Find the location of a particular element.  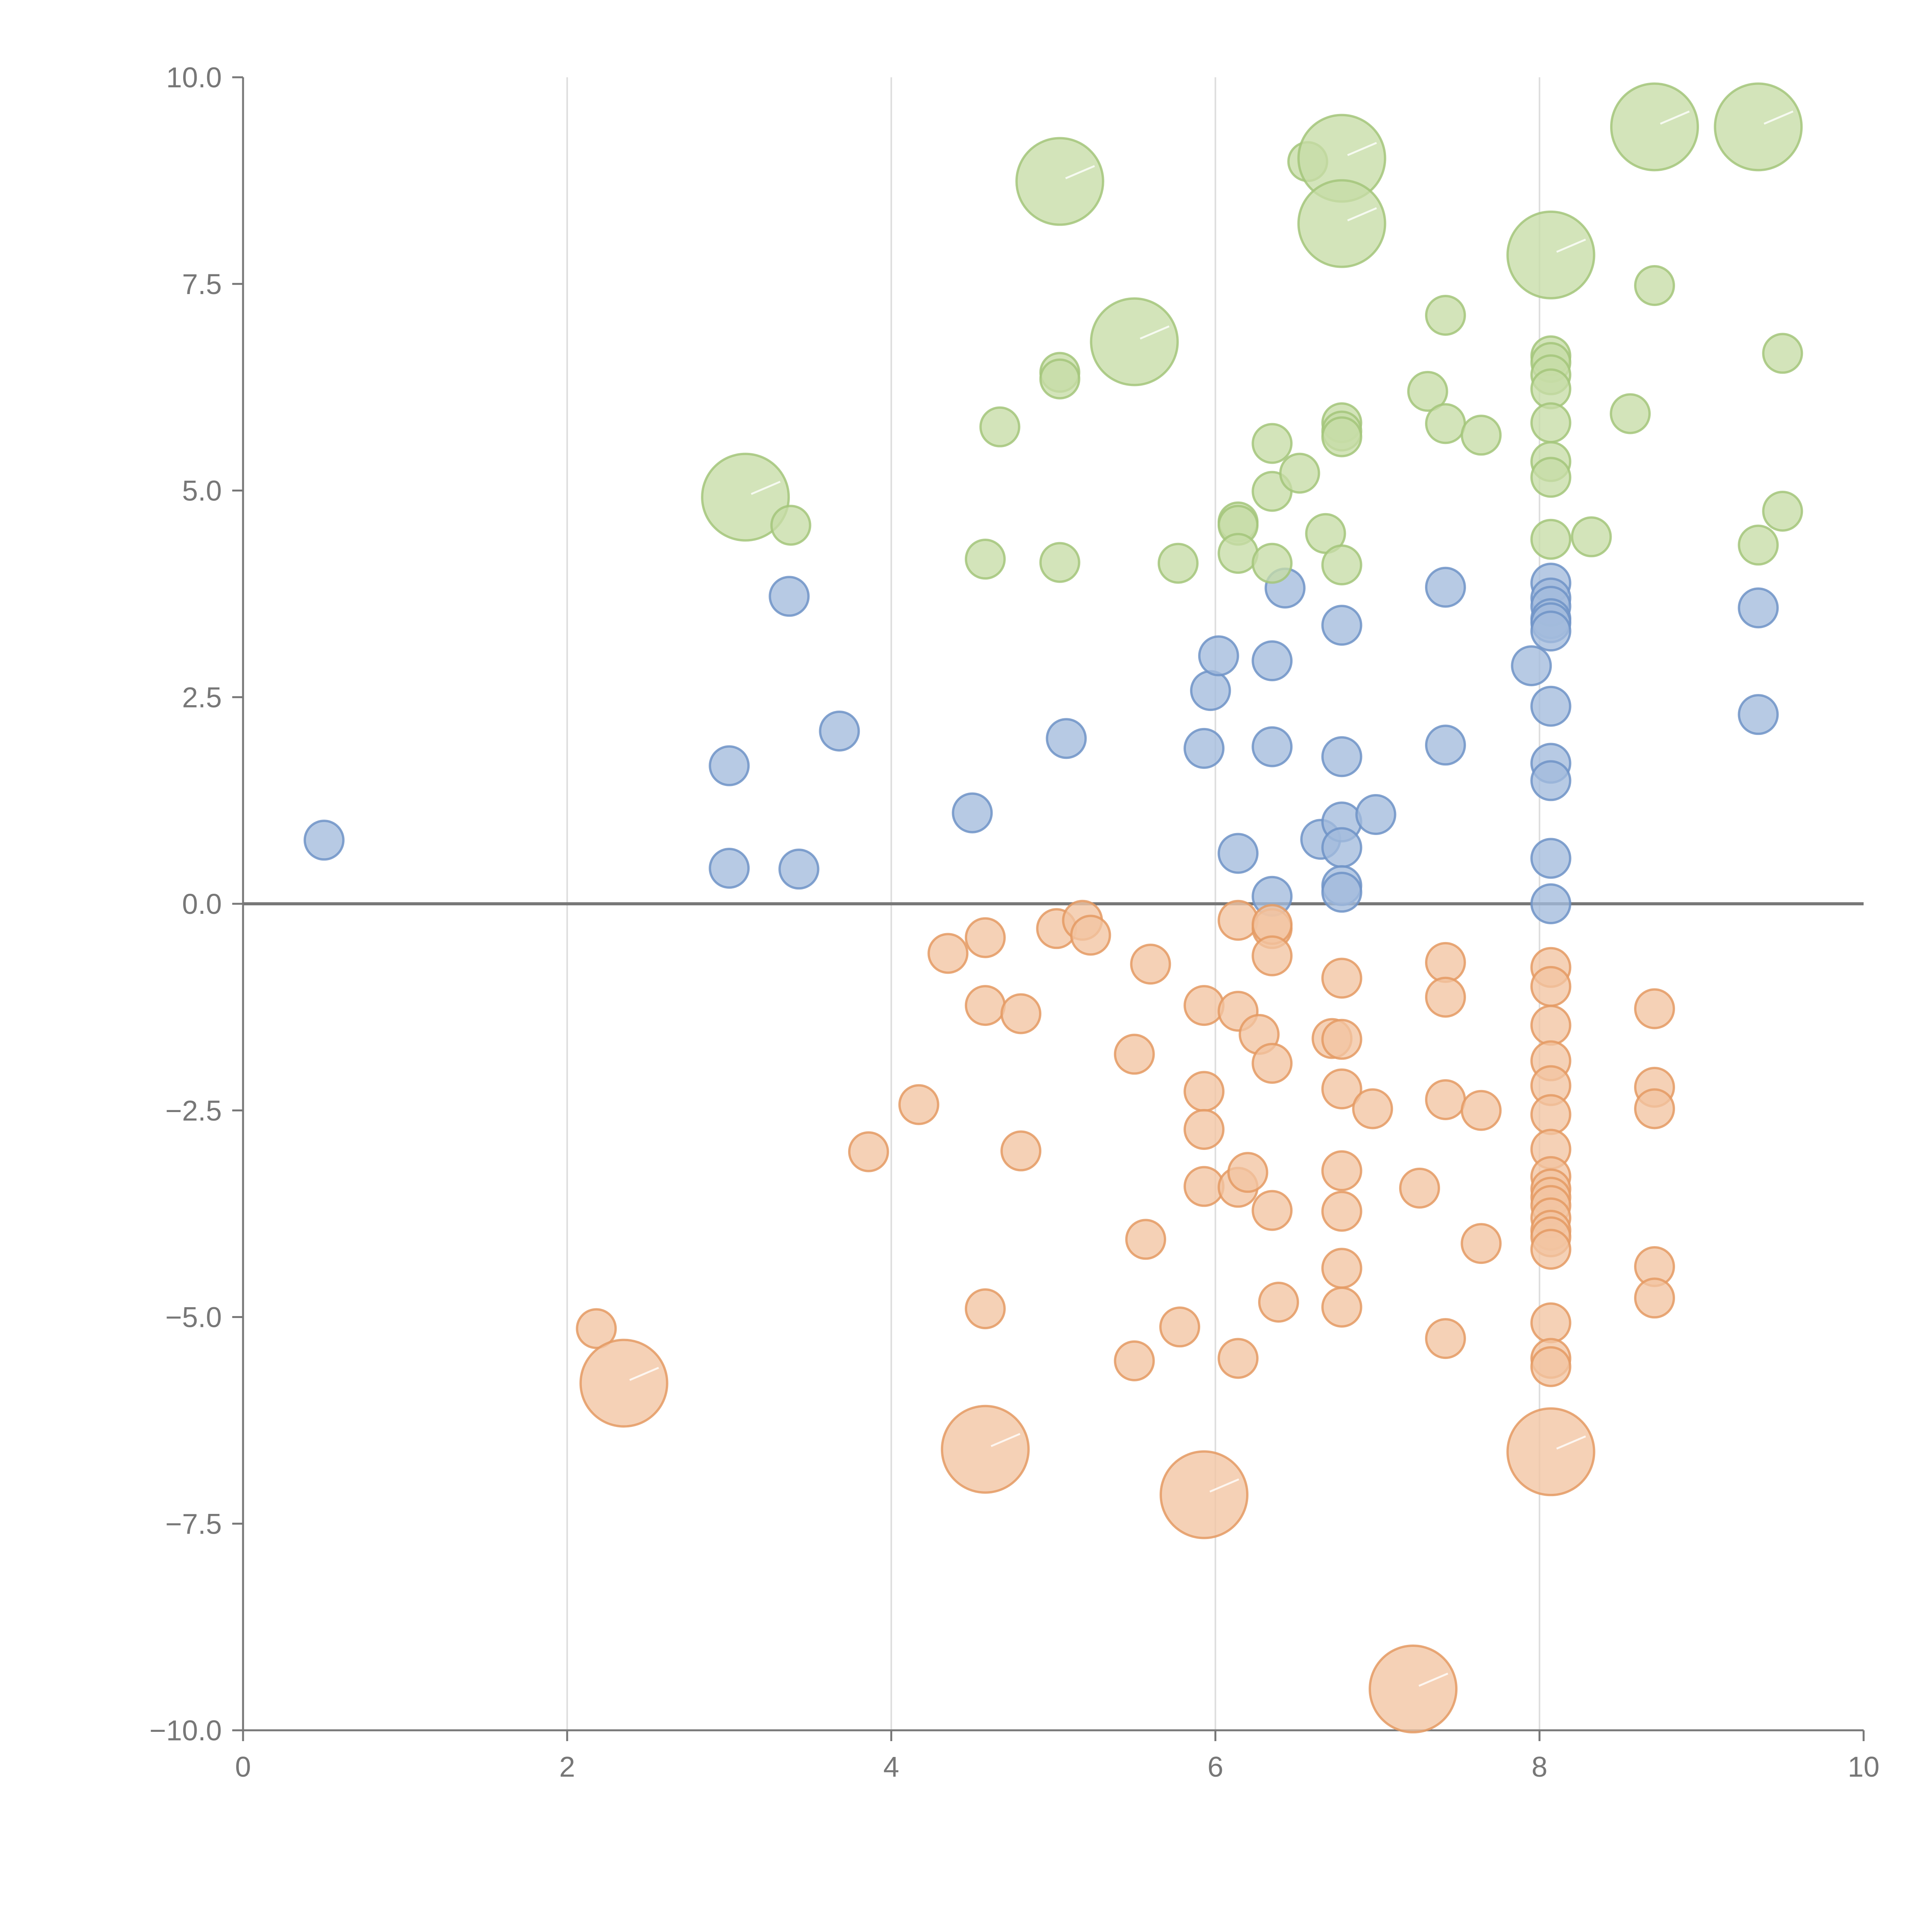

y-tick-label: 10.0 is located at coordinates (194, 78).